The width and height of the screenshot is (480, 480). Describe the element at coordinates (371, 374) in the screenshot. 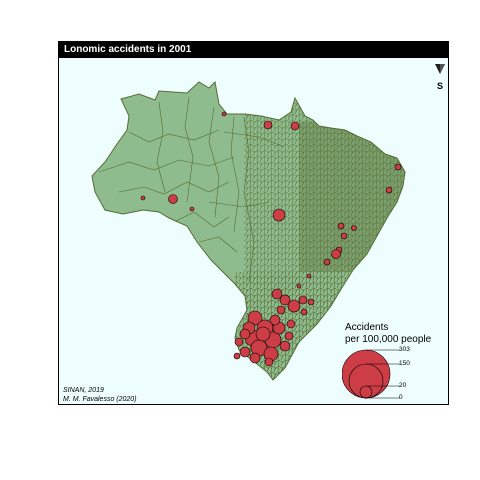

I see `legend-symbols` at that location.